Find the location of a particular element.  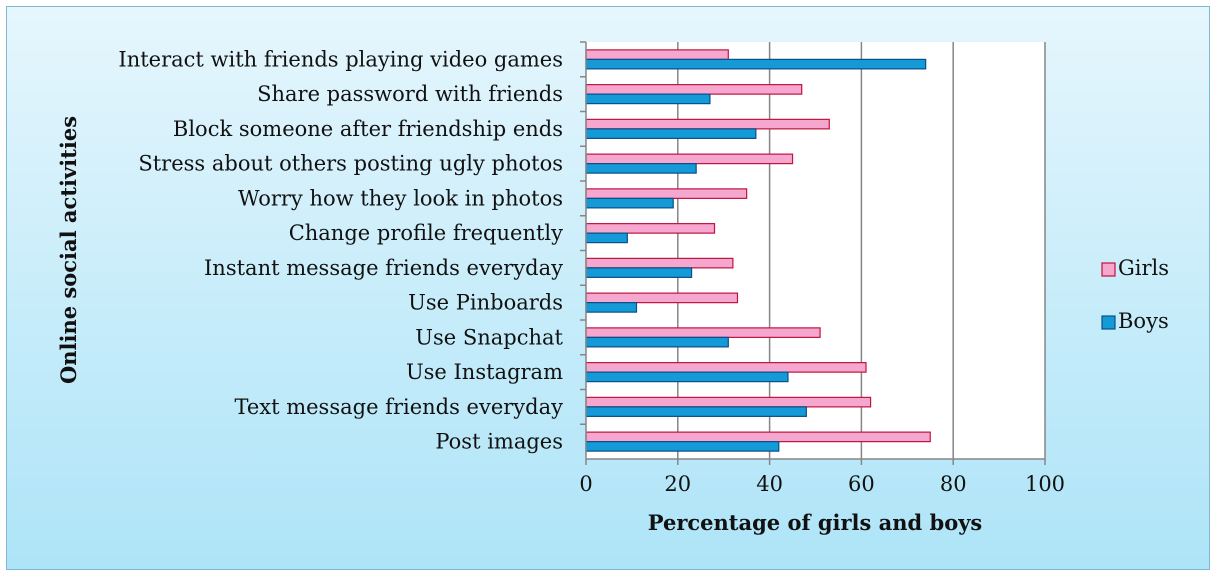

x-tick-labels: 0 20 40 60 80 100 is located at coordinates (822, 484).